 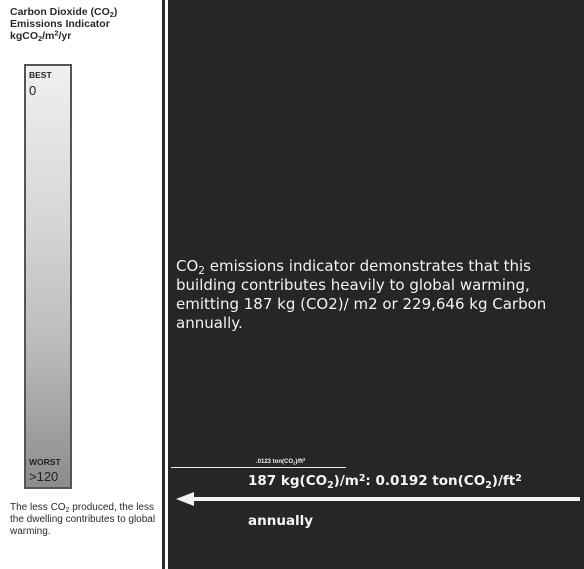 What do you see at coordinates (281, 521) in the screenshot?
I see `annual-label: annually` at bounding box center [281, 521].